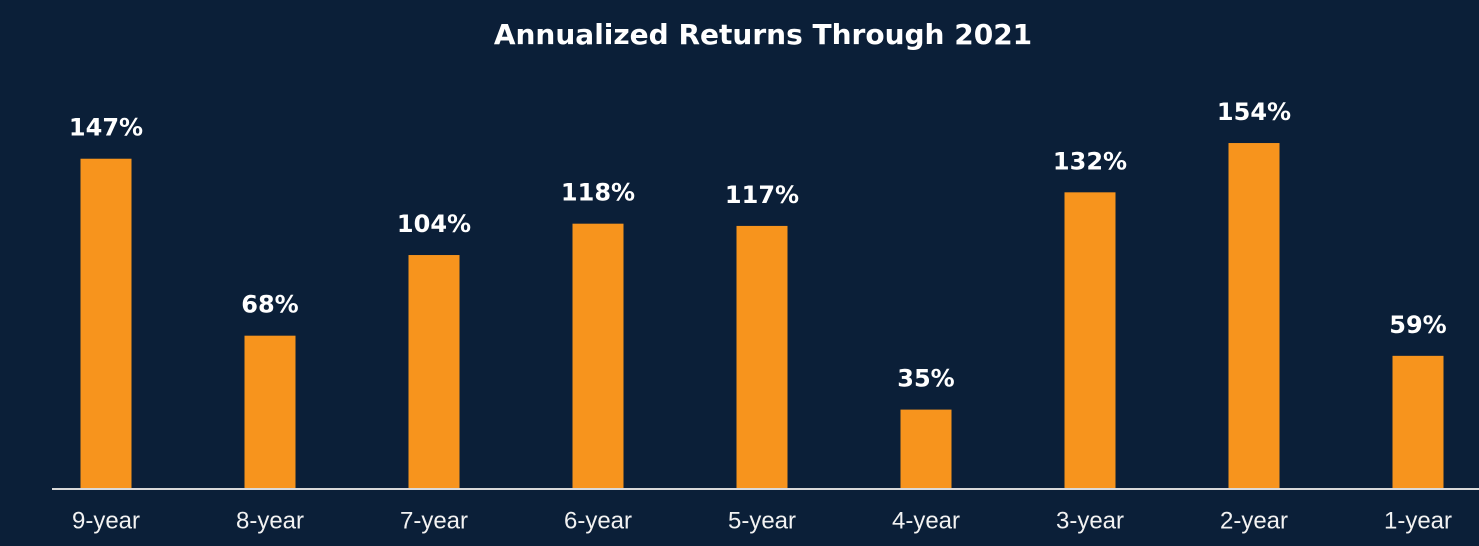 The height and width of the screenshot is (546, 1479). Describe the element at coordinates (106, 520) in the screenshot. I see `x-tick-label: 9-year` at that location.